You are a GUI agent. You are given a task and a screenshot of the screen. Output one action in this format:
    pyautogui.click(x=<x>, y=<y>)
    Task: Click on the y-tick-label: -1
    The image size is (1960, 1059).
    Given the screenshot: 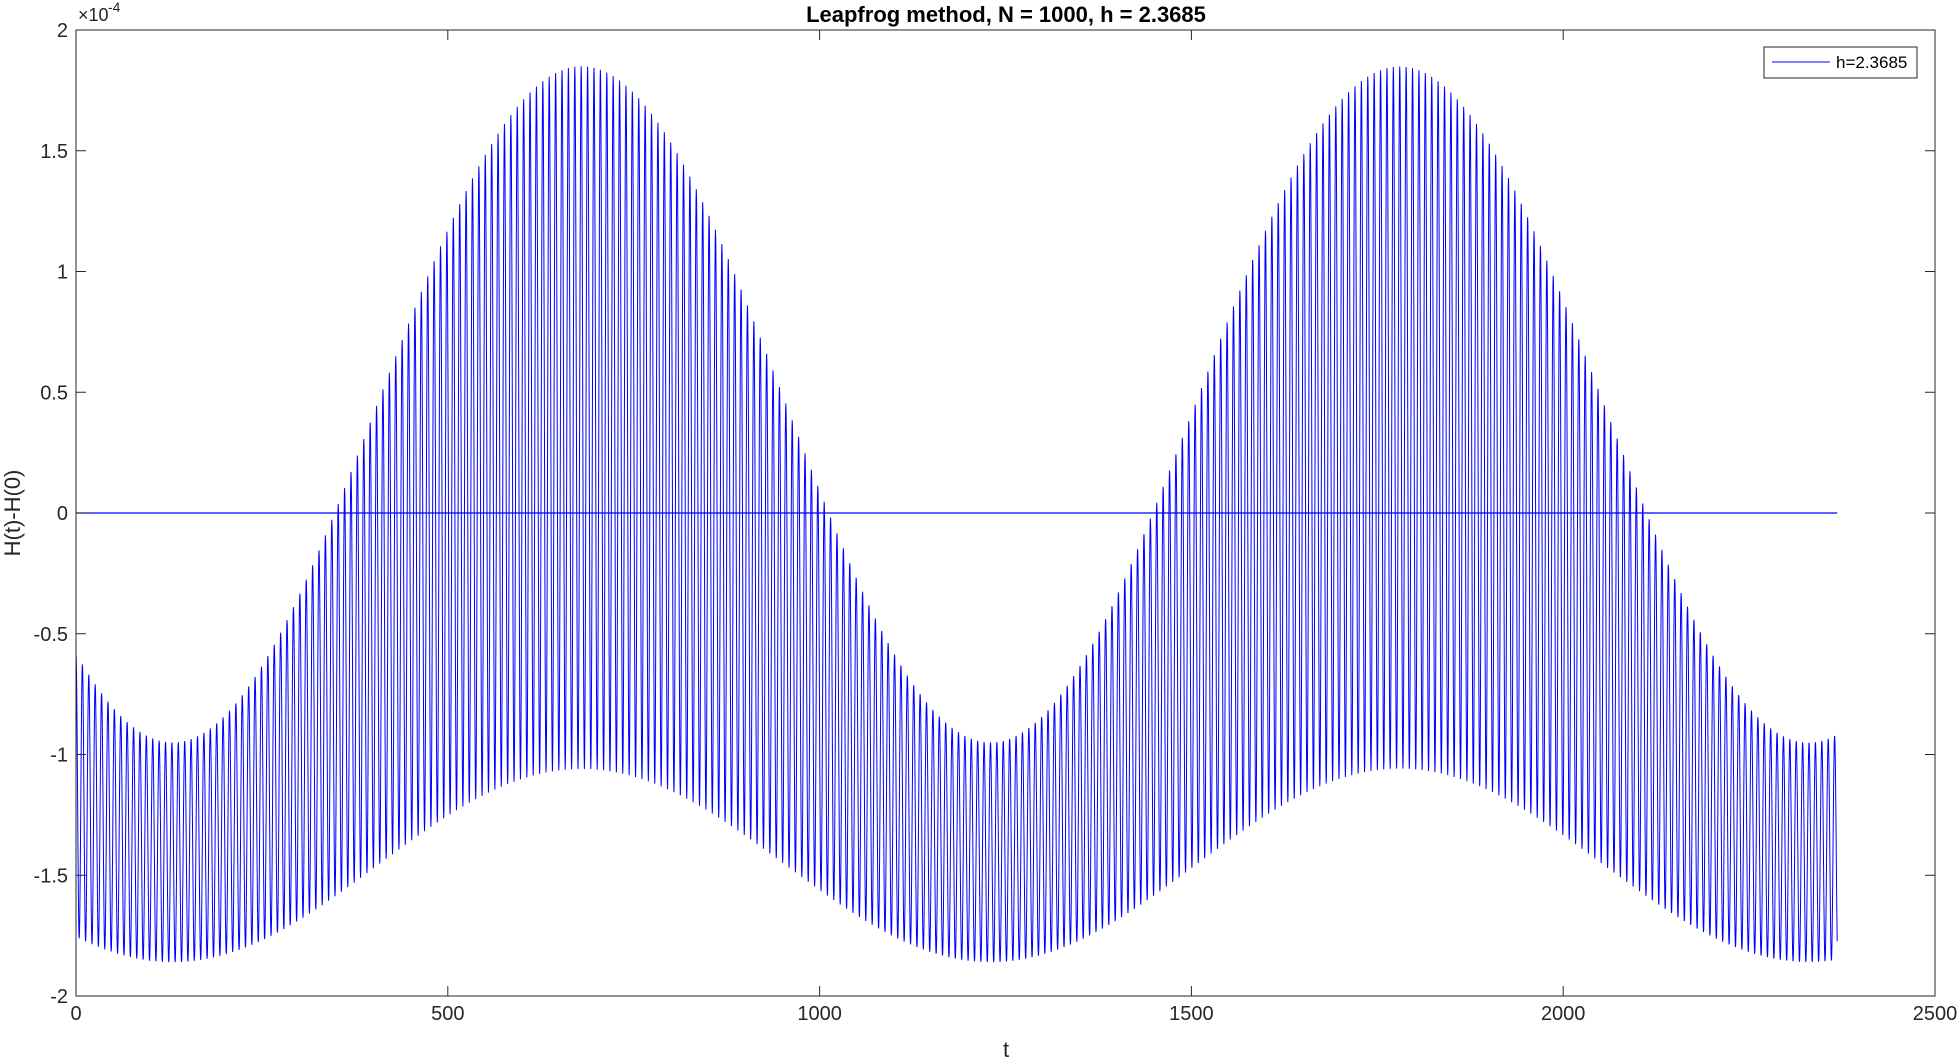 What is the action you would take?
    pyautogui.click(x=59, y=756)
    